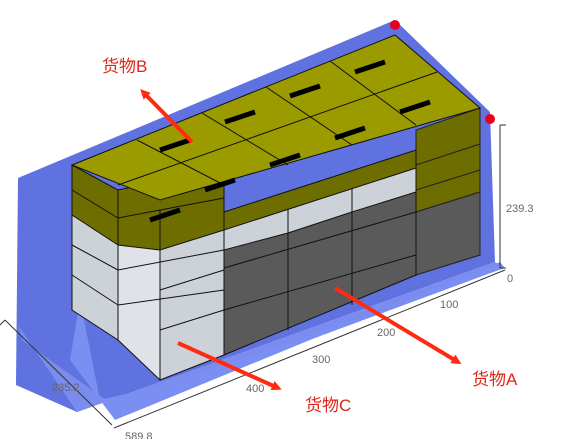  I want to click on length-value-label: 589.8, so click(139, 435).